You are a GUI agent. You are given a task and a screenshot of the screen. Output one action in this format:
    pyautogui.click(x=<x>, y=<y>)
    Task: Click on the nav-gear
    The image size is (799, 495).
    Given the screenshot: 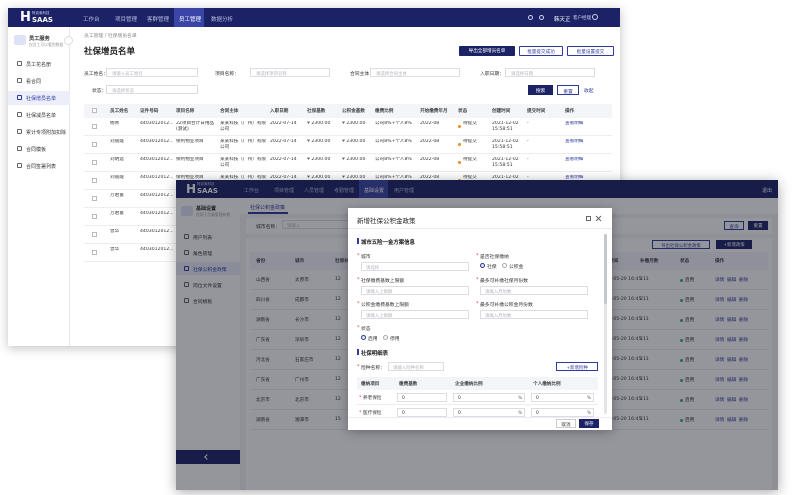 What is the action you would take?
    pyautogui.click(x=595, y=17)
    